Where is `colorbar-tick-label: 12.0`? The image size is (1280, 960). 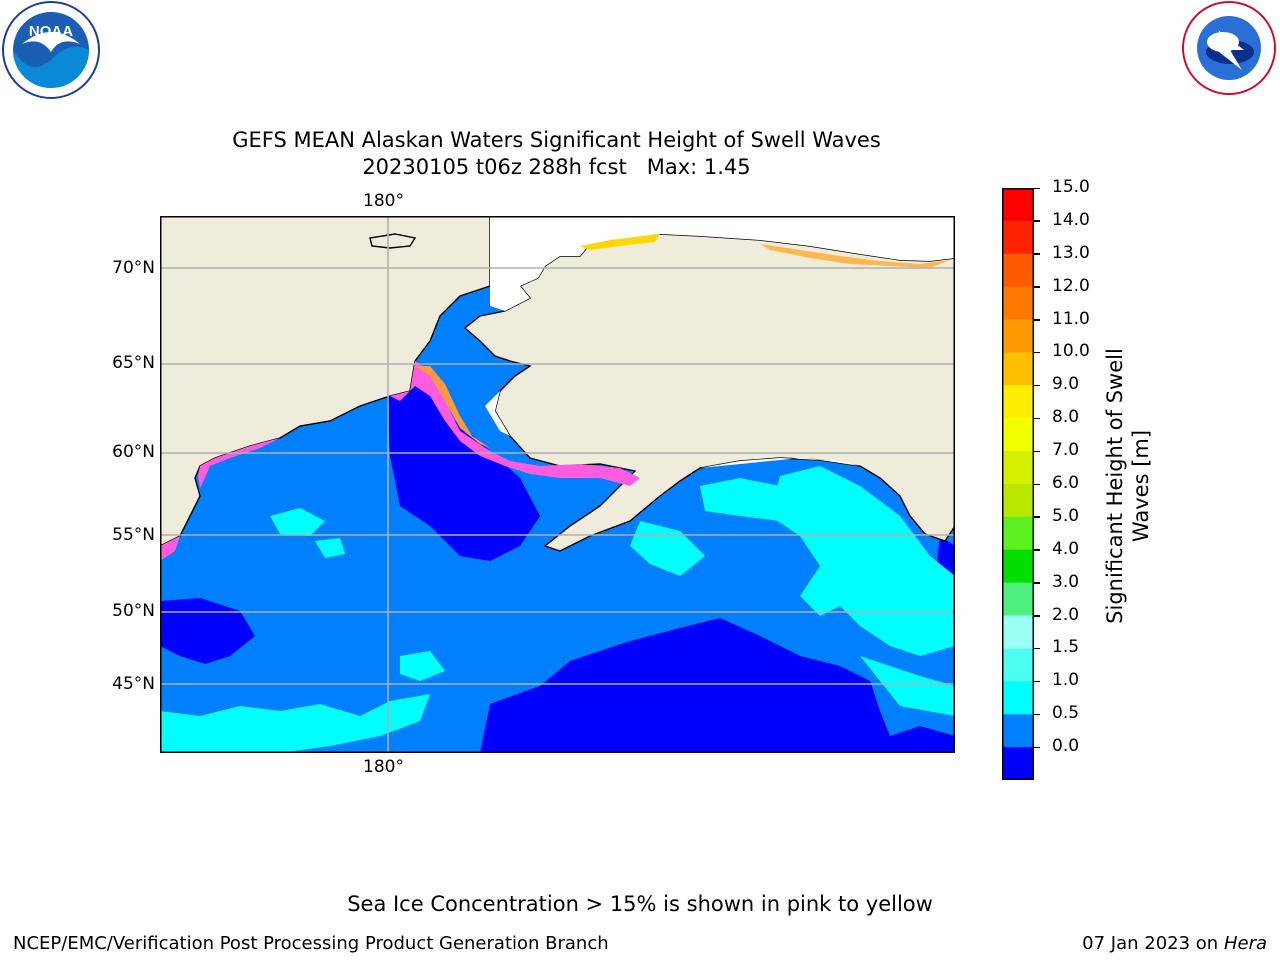
colorbar-tick-label: 12.0 is located at coordinates (1071, 285).